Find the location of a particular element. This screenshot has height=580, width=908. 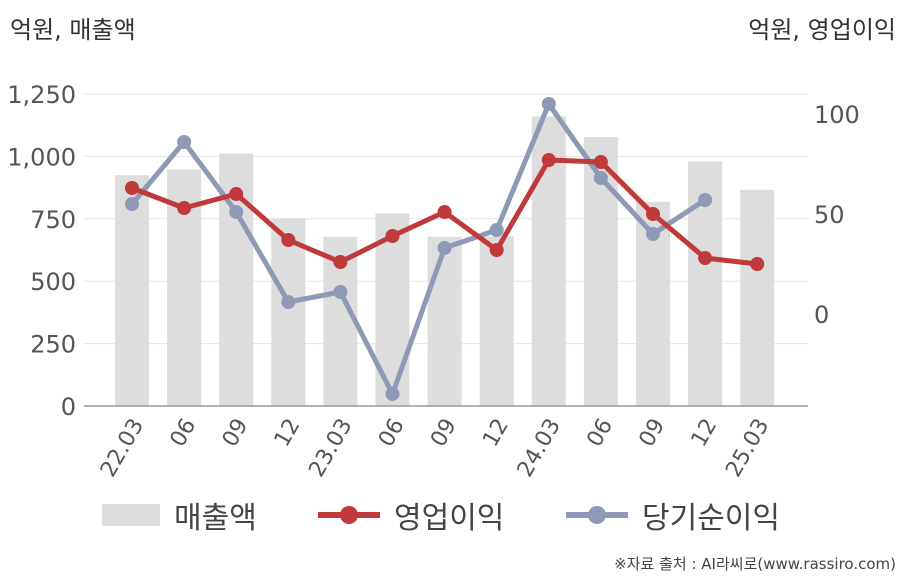

y-left-tick-label-5: 1,250 is located at coordinates (41, 95).